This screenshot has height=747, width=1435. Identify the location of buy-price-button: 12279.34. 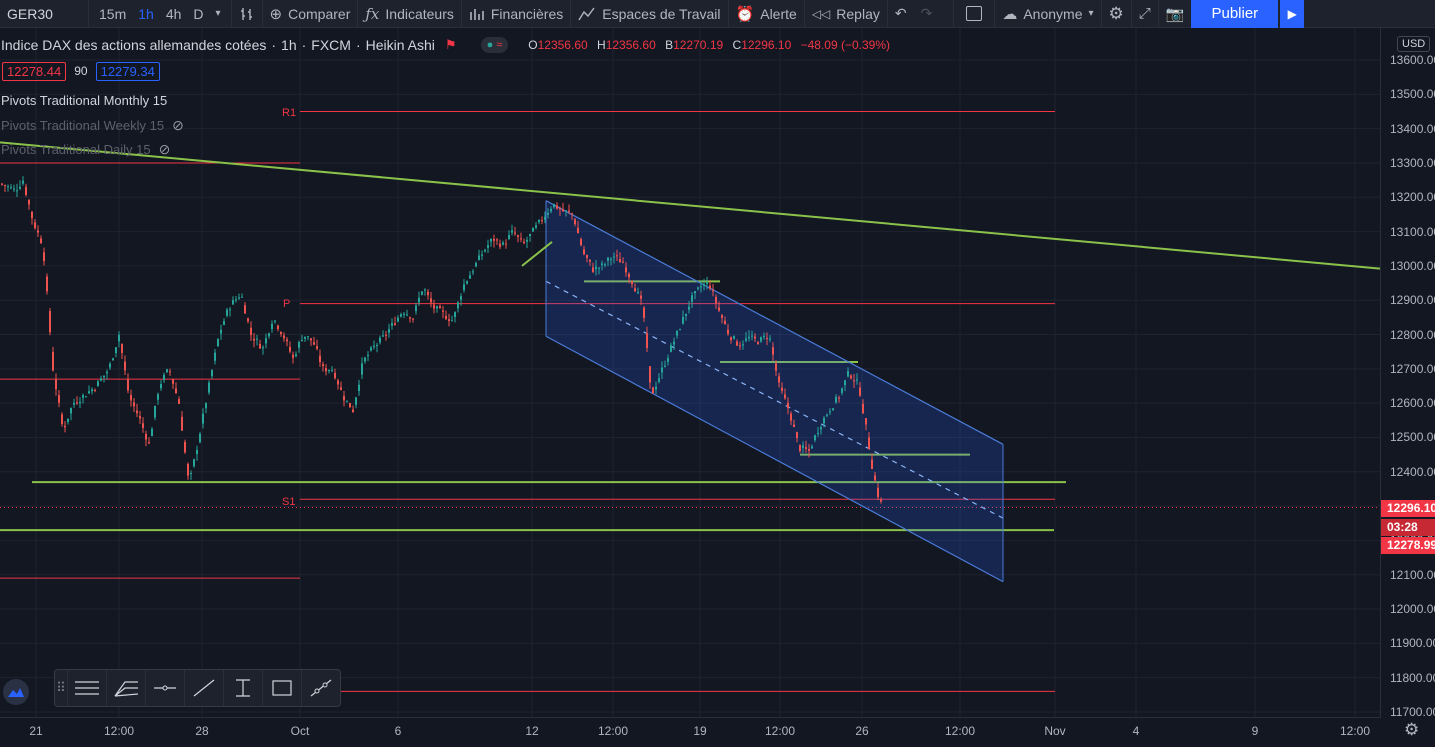
(127, 71).